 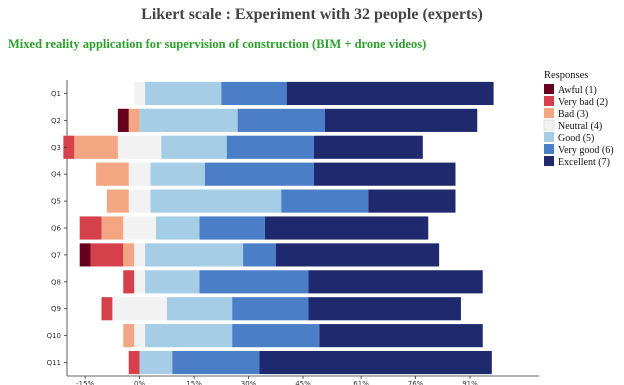 What do you see at coordinates (129, 255) in the screenshot?
I see `bar-q7-bad` at bounding box center [129, 255].